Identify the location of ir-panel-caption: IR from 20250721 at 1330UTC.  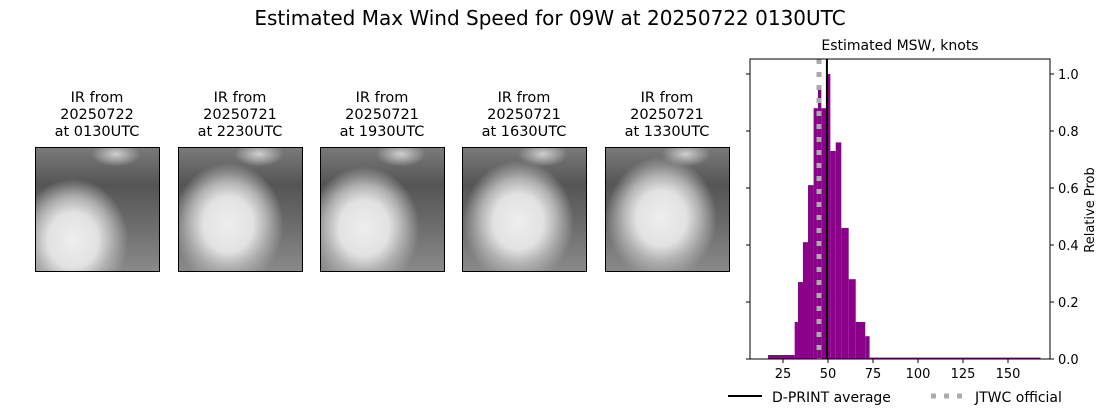
(667, 115).